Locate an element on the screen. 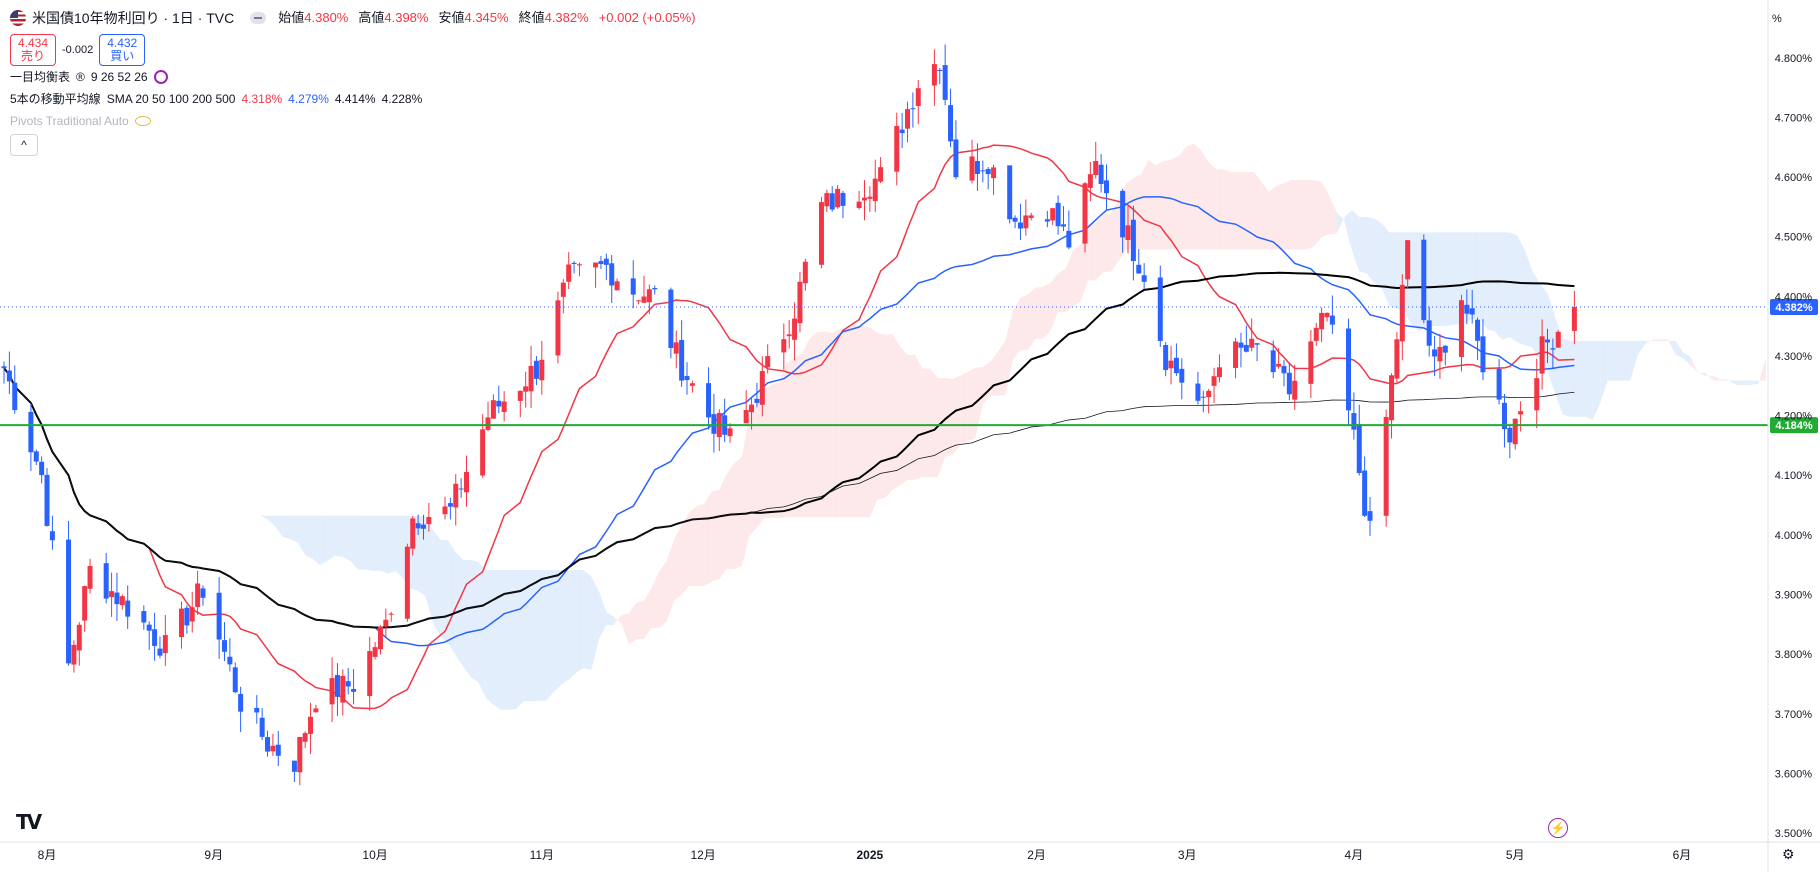 The image size is (1820, 872). lightning-icon: ⚡ is located at coordinates (1558, 828).